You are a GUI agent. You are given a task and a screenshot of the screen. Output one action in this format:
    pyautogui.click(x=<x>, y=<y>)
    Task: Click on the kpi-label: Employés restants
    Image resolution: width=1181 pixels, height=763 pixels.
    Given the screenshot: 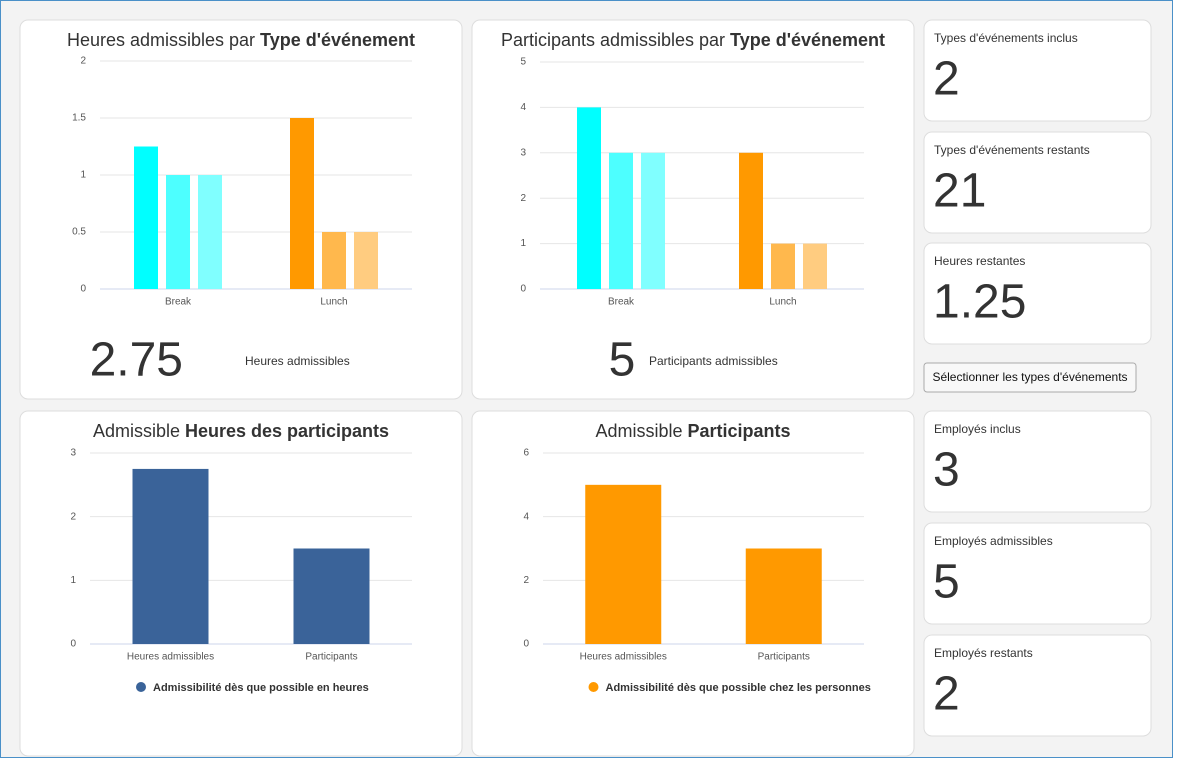 What is the action you would take?
    pyautogui.click(x=983, y=653)
    